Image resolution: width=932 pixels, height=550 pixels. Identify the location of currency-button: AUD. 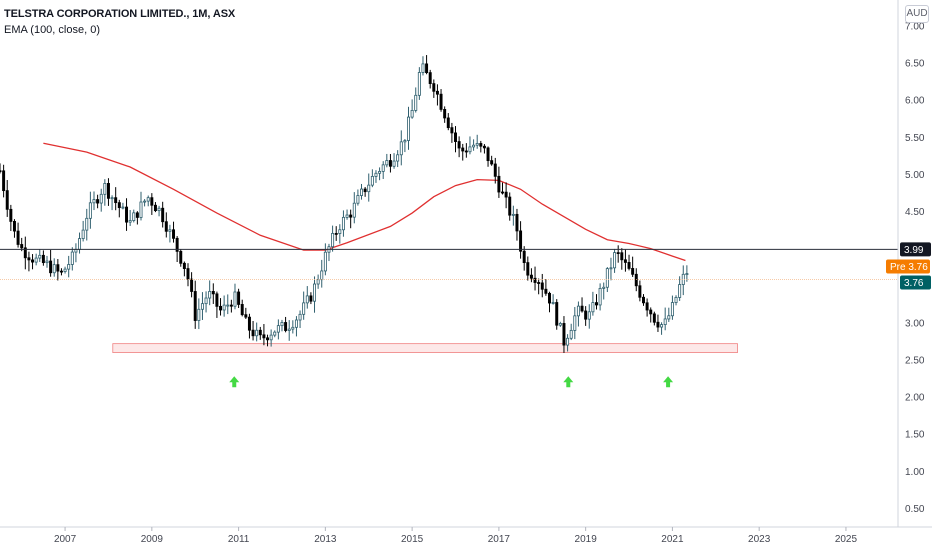
(917, 14).